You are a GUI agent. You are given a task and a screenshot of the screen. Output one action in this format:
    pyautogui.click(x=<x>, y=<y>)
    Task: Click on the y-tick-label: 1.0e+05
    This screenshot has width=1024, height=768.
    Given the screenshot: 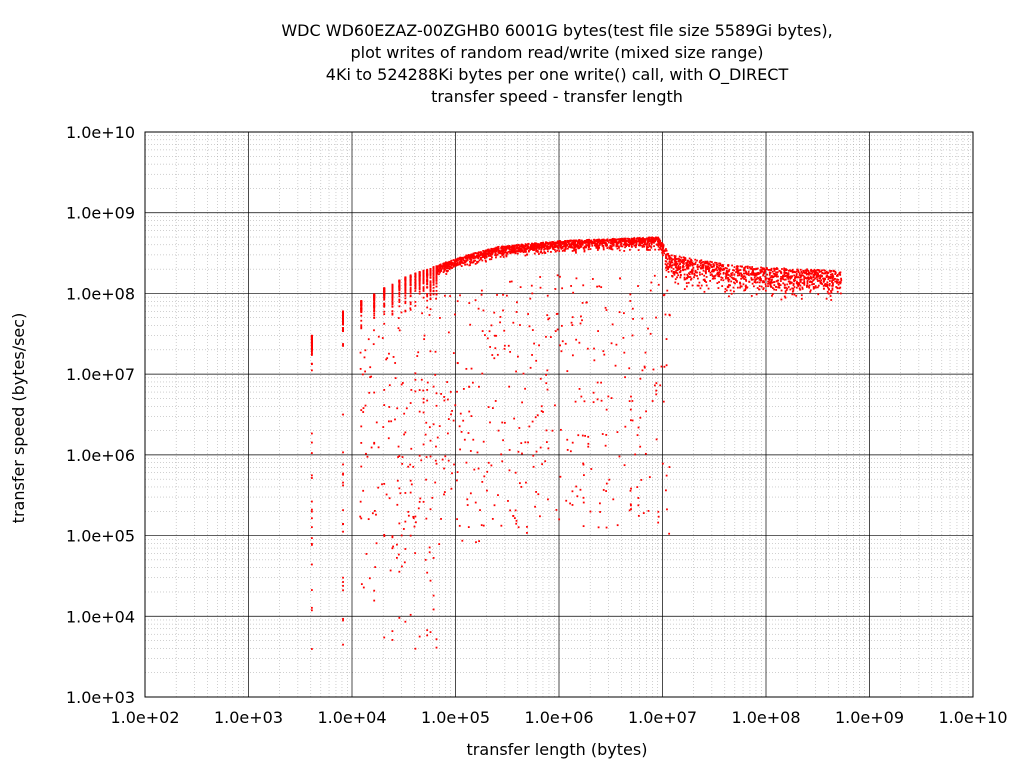 What is the action you would take?
    pyautogui.click(x=100, y=536)
    